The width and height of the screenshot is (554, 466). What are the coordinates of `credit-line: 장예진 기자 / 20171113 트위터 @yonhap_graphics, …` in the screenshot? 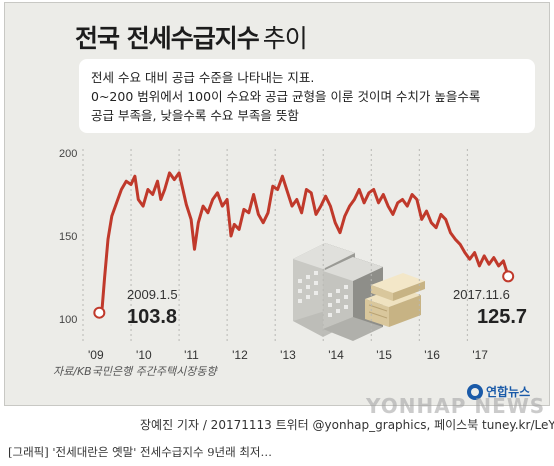 It's located at (347, 425).